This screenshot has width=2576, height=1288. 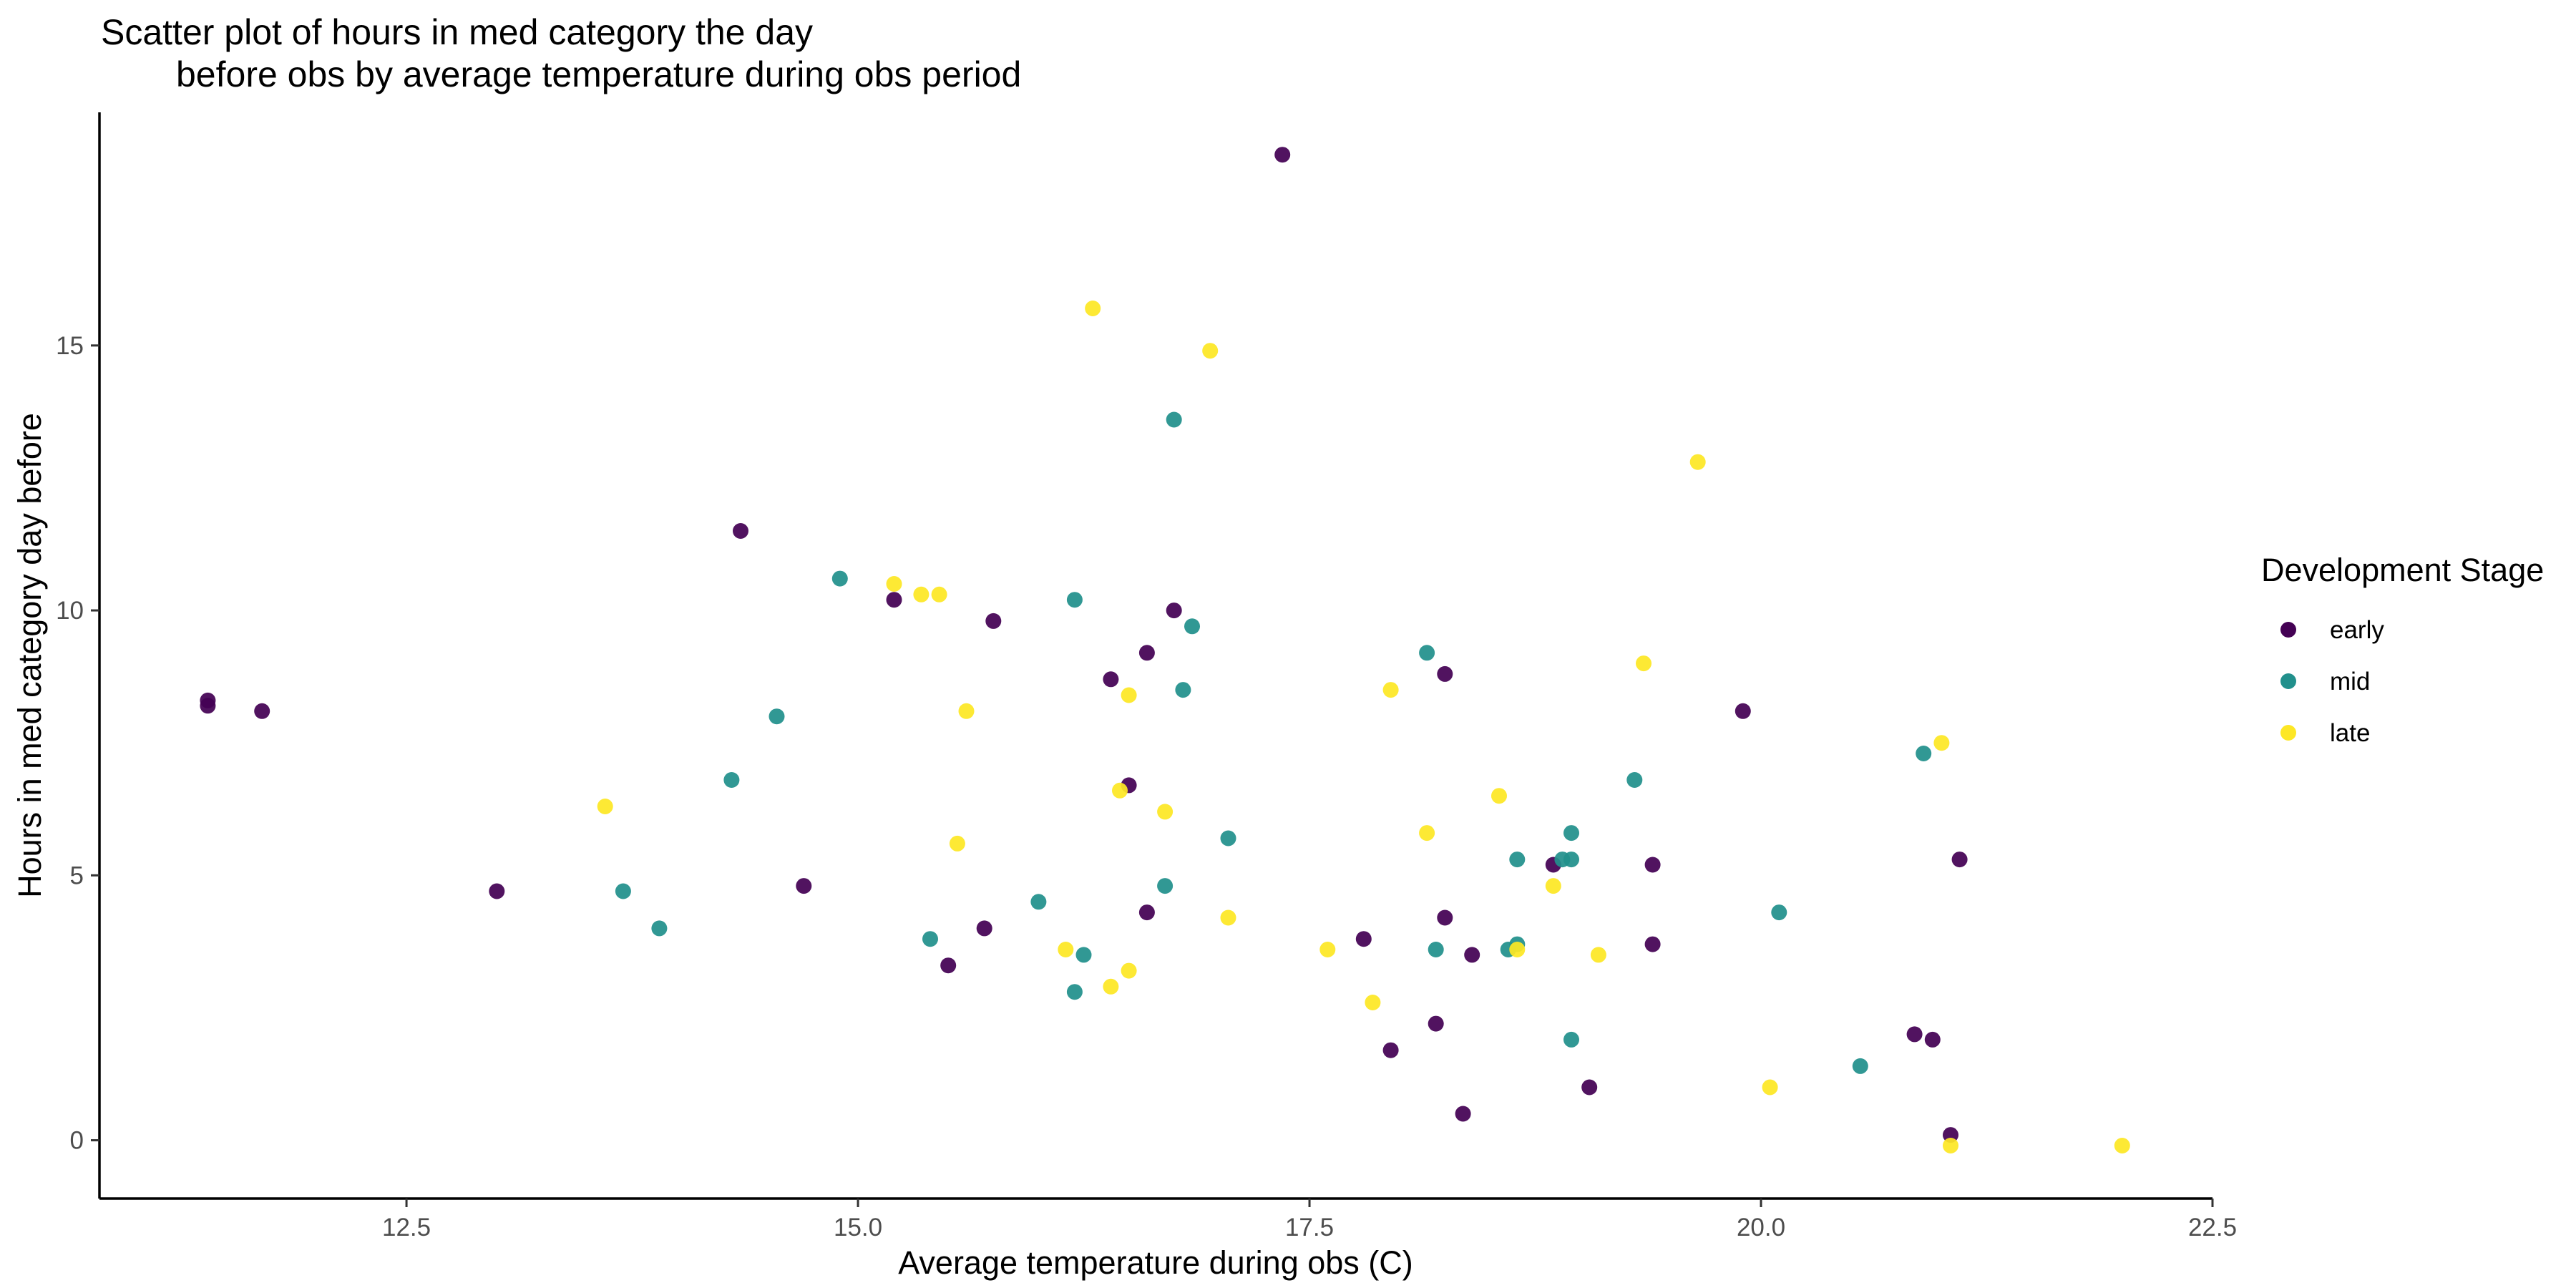 I want to click on legend-items: early mid late, so click(x=2332, y=681).